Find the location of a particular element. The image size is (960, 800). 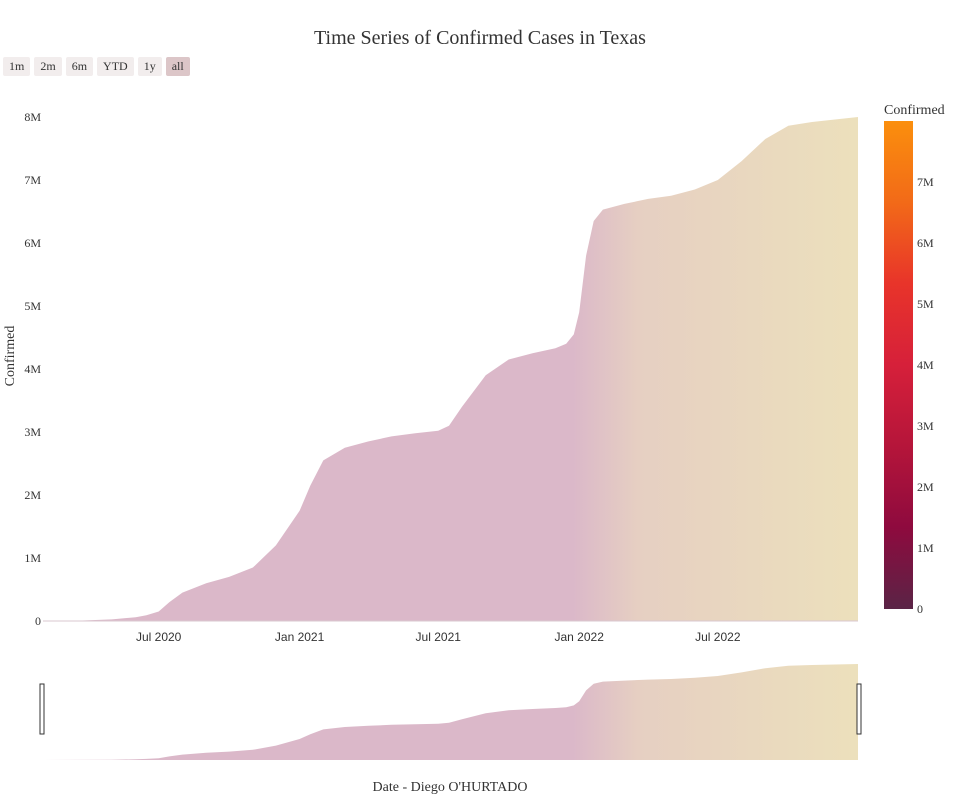

range-slider is located at coordinates (450, 712).